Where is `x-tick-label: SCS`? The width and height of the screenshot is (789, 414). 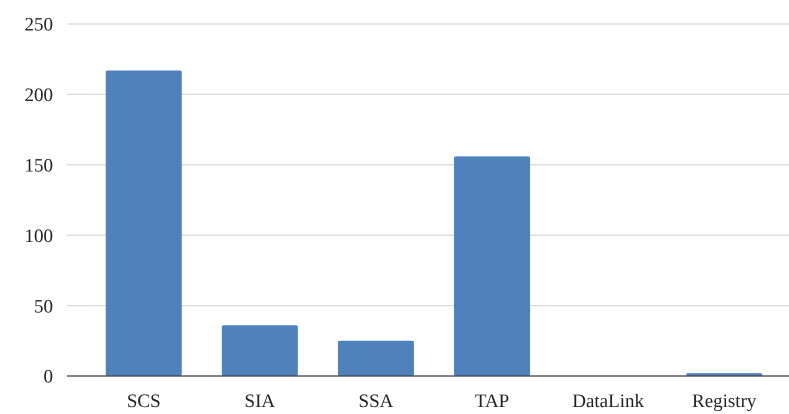
x-tick-label: SCS is located at coordinates (143, 401).